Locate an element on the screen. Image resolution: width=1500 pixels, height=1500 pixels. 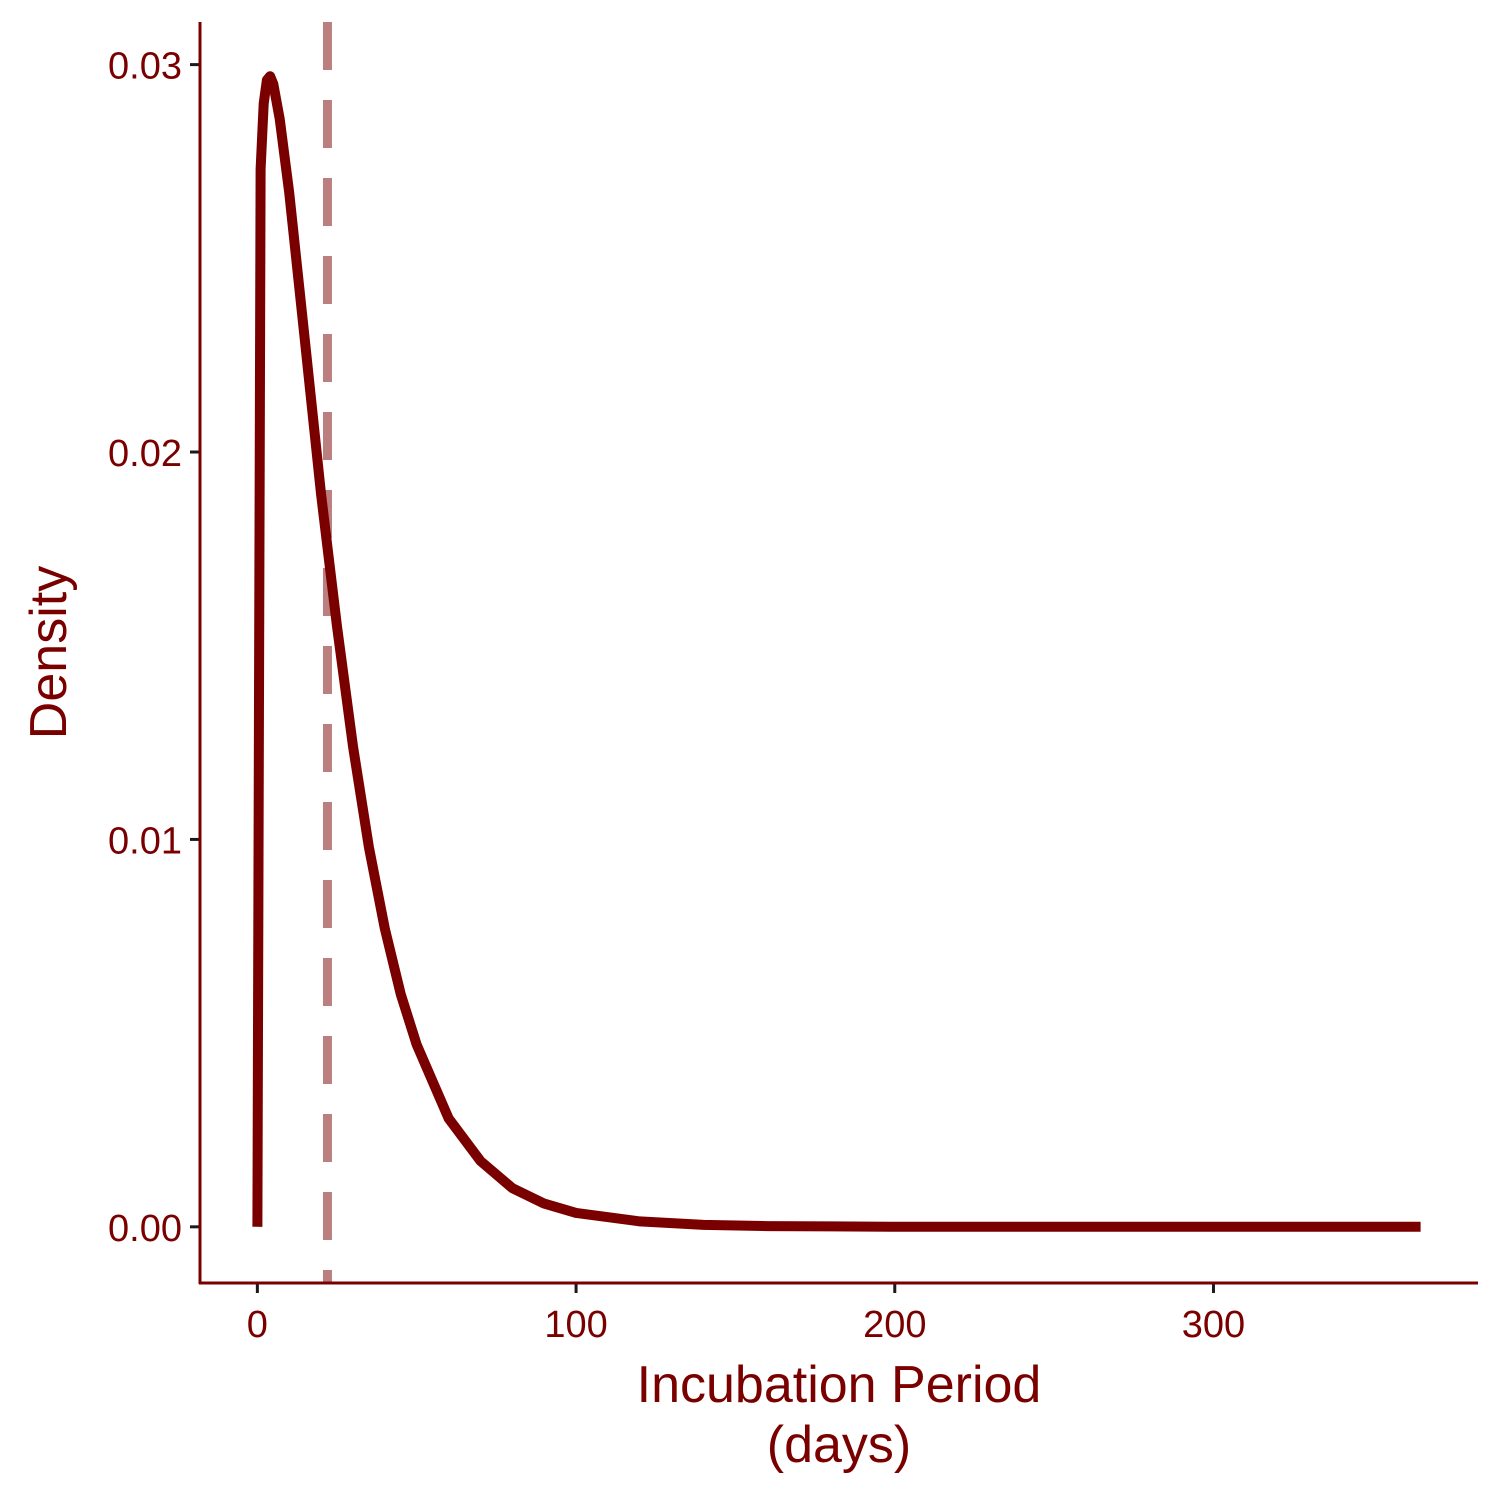
y-tick-label: 0.02 is located at coordinates (145, 454).